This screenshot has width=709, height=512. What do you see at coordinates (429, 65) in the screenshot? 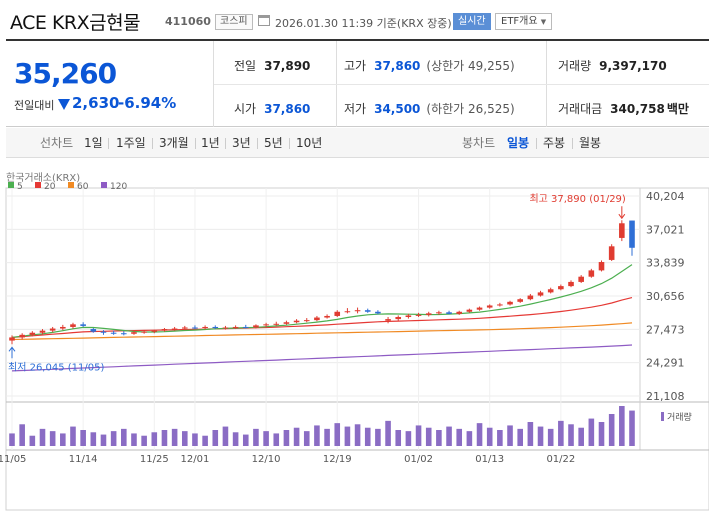
I see `high-price: 고가 37,860 (상한가 49,255)` at bounding box center [429, 65].